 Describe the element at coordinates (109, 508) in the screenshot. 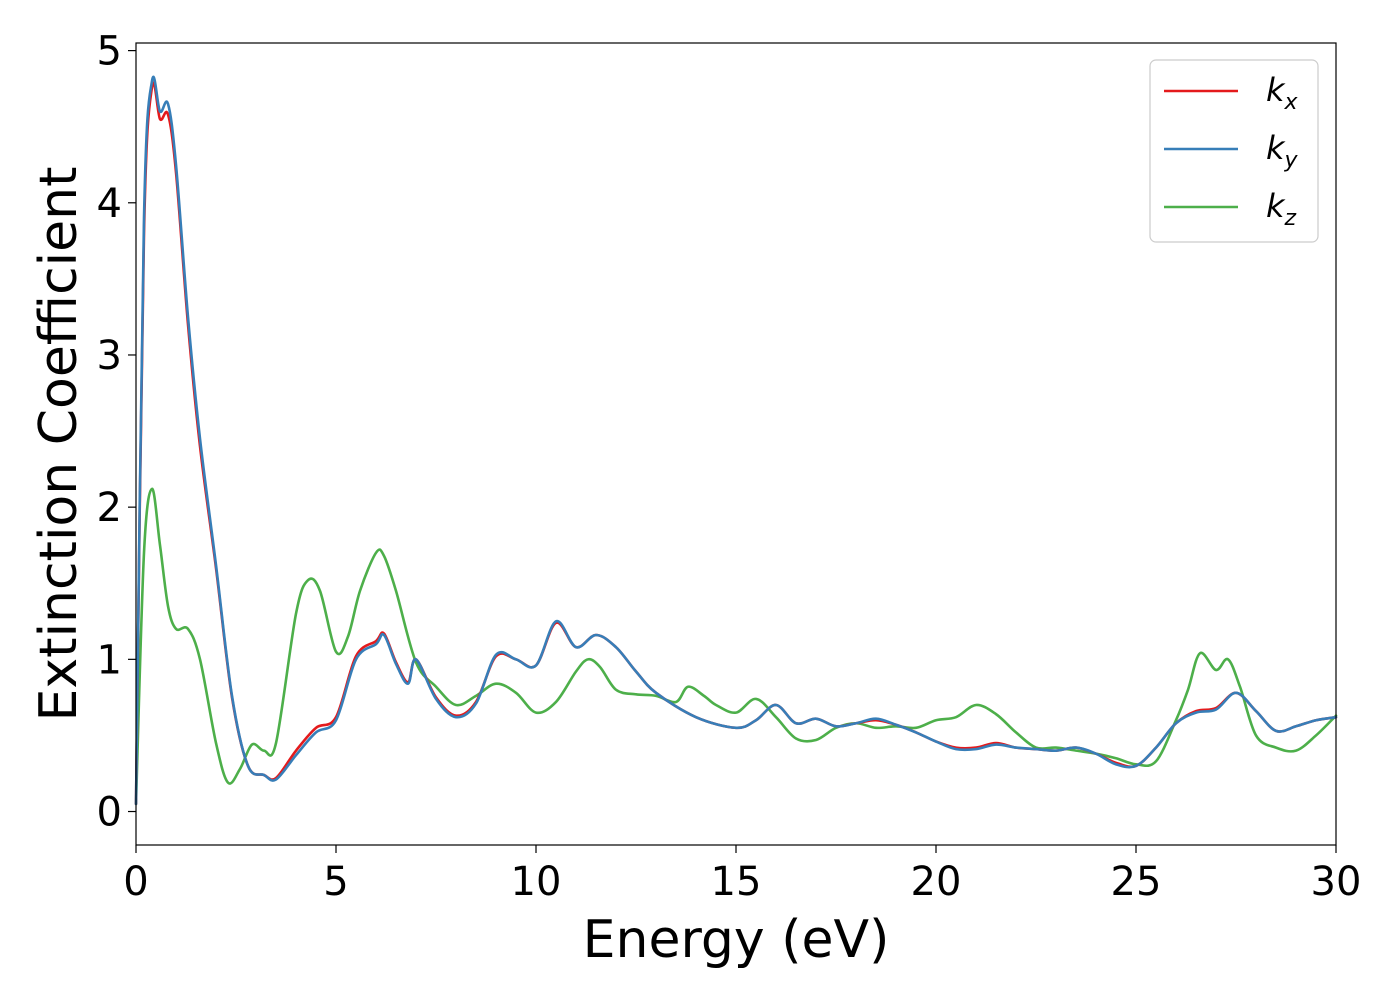

I see `y-tick-label: 2` at that location.